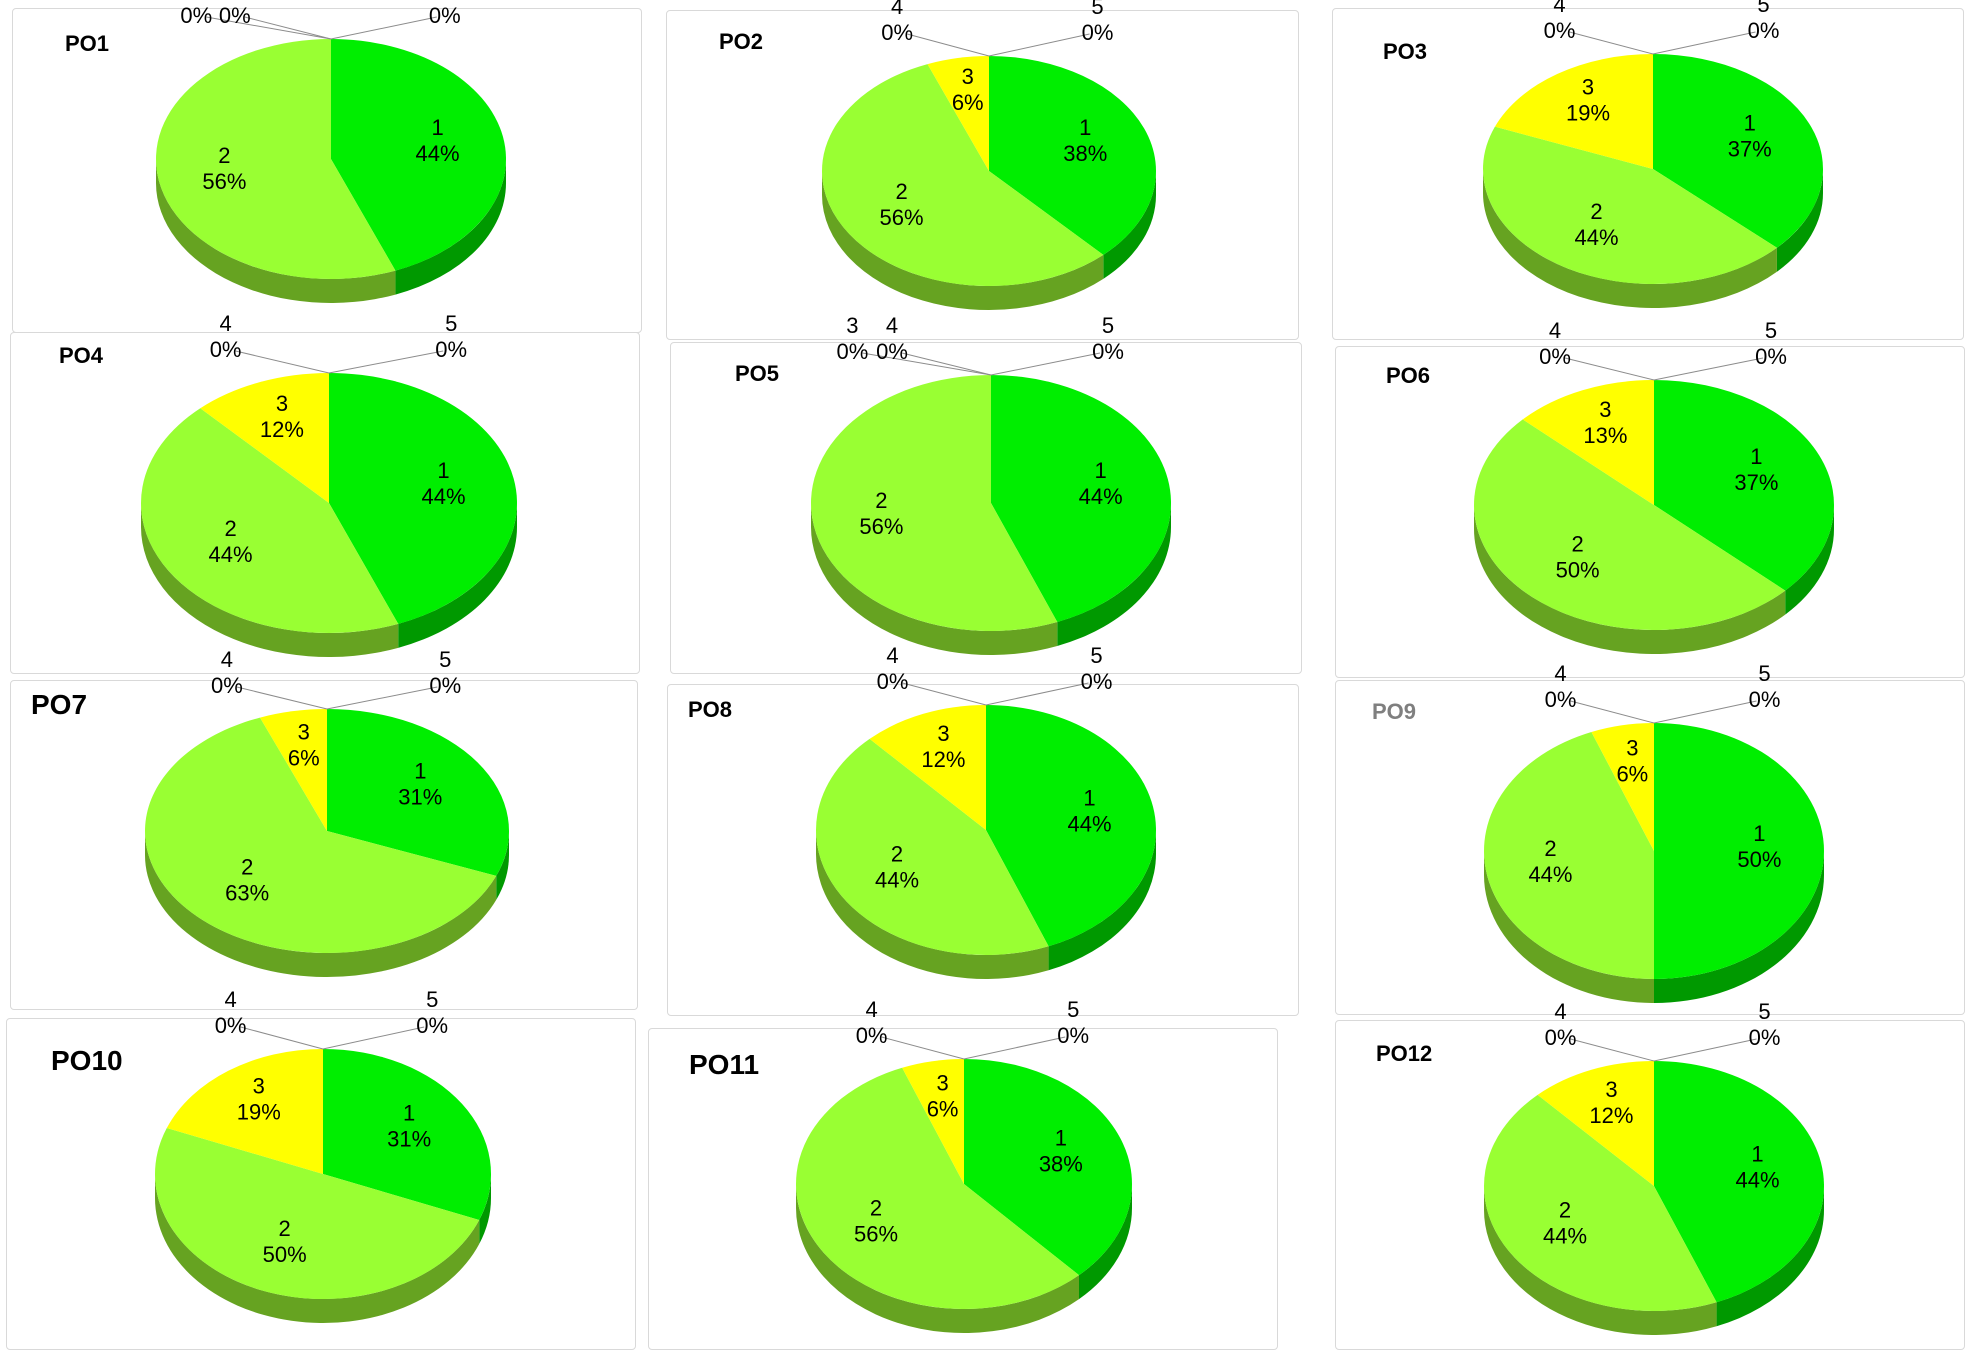 The width and height of the screenshot is (1965, 1350). Describe the element at coordinates (1662, 125) in the screenshot. I see `data-labels: 137%244%319%40%50%` at that location.